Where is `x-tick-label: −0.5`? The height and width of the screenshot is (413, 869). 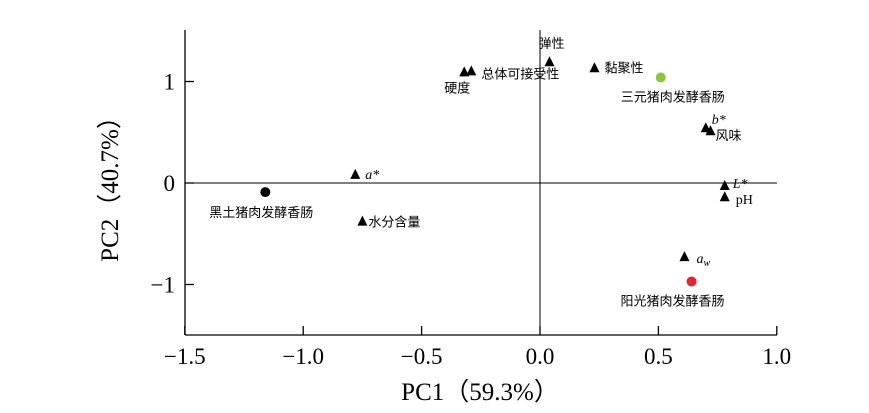 x-tick-label: −0.5 is located at coordinates (422, 356).